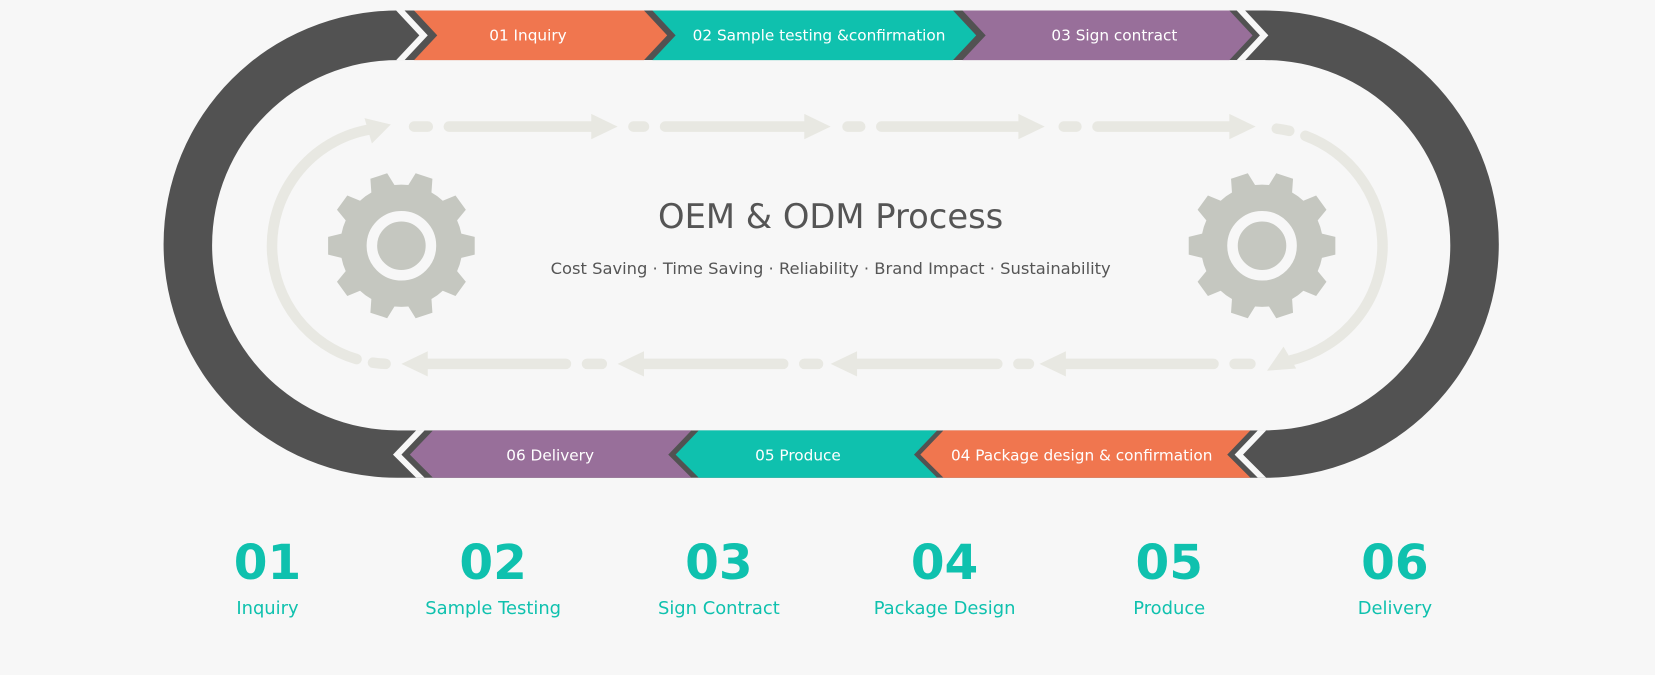  I want to click on step-label-01: 01 Inquiry, so click(527, 36).